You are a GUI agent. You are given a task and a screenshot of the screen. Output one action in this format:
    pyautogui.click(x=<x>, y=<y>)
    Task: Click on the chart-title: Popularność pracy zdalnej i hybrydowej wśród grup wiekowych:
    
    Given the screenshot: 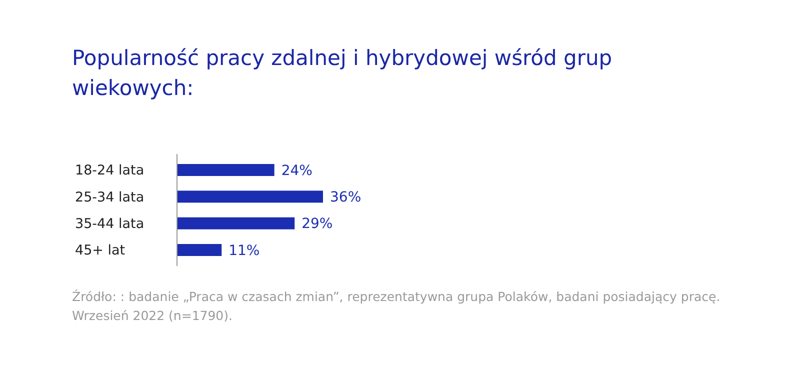 What is the action you would take?
    pyautogui.click(x=342, y=73)
    